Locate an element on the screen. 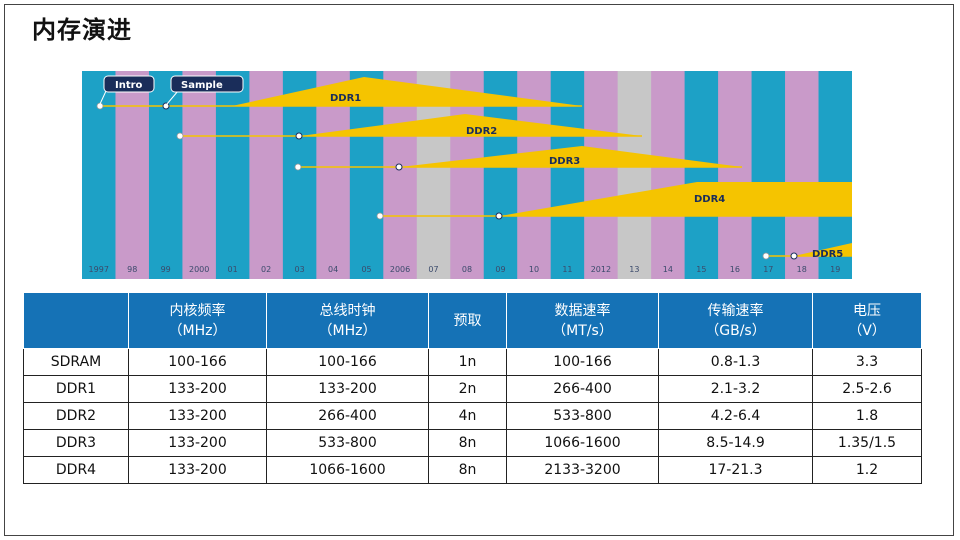 This screenshot has width=960, height=540. cell-data-rate: 100-166 is located at coordinates (582, 362).